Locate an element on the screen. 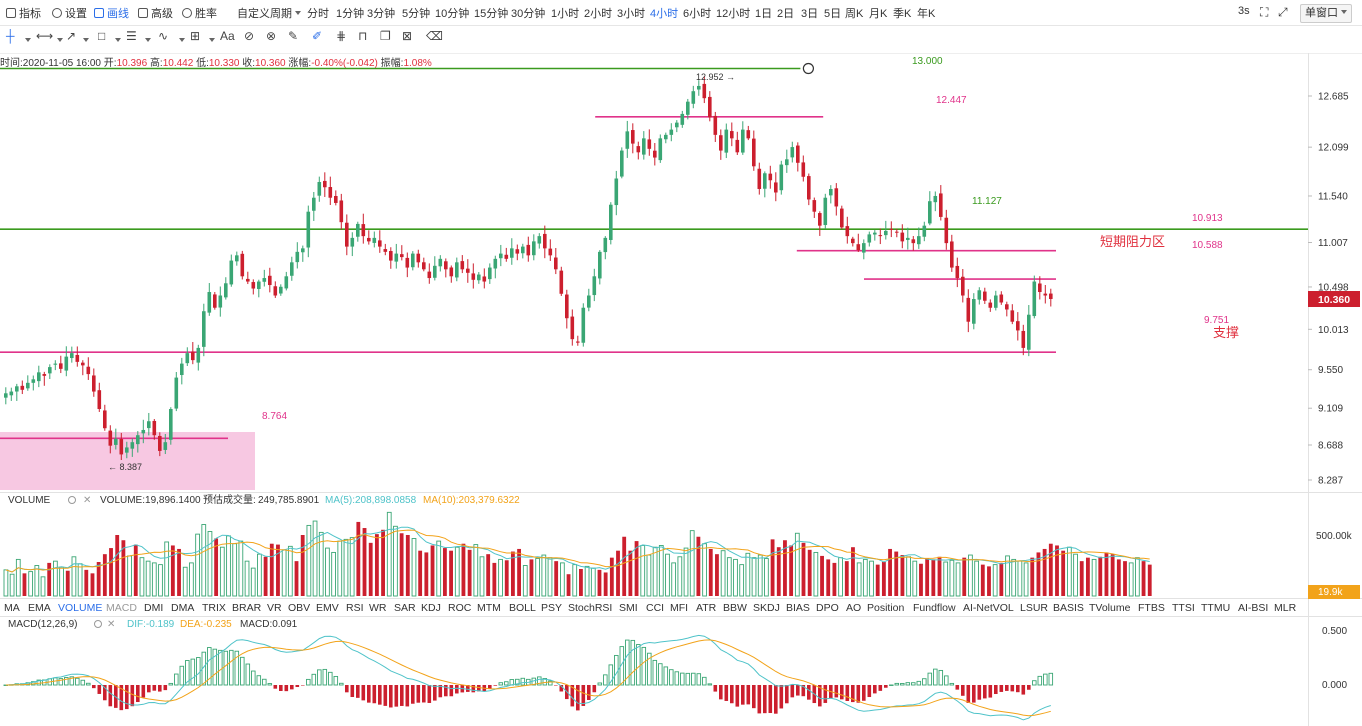  fullscreen-icon: ⛶ is located at coordinates (1264, 12).